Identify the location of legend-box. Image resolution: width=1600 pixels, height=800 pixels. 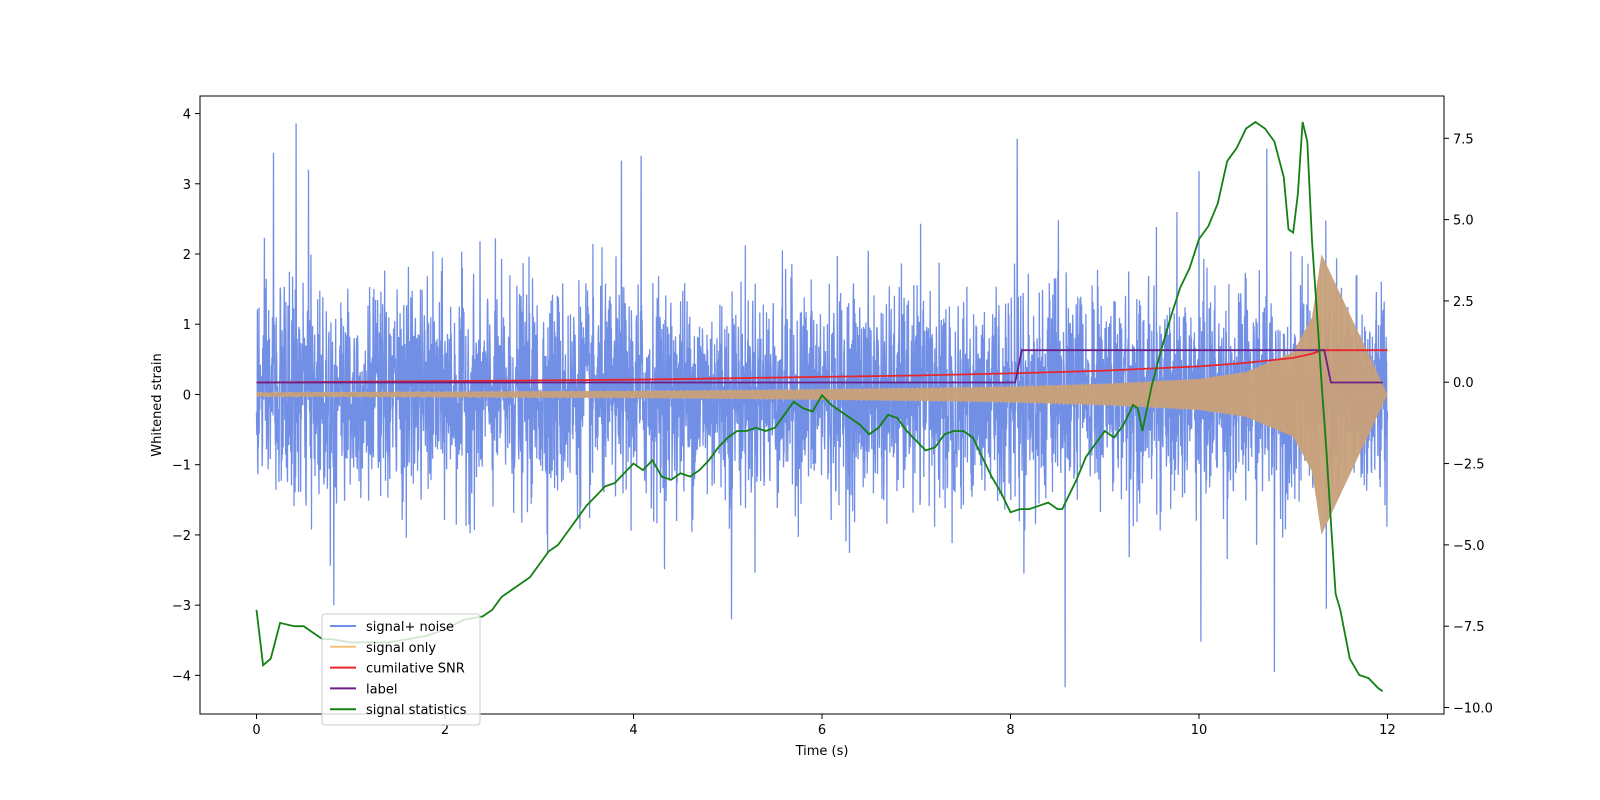
(401, 669).